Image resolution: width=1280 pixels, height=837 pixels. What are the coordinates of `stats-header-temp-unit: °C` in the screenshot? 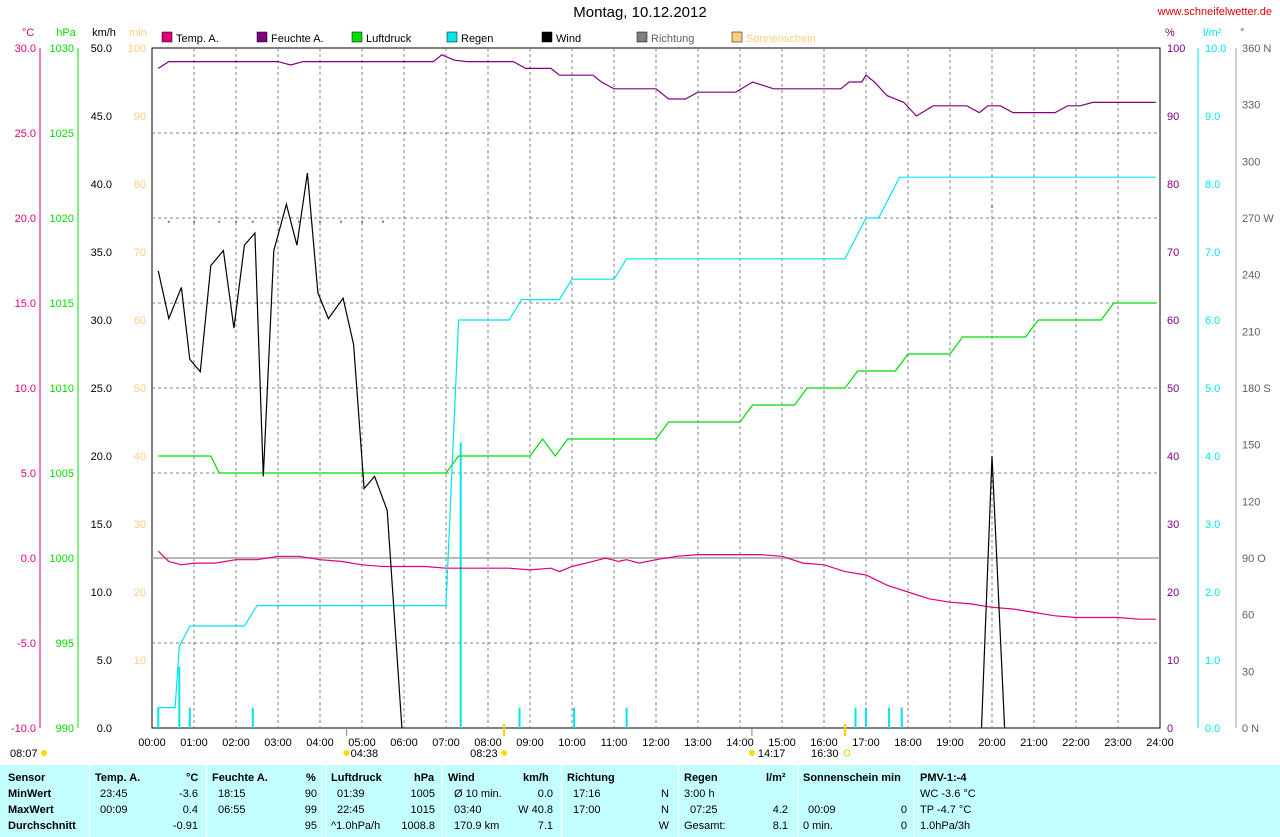 It's located at (192, 778).